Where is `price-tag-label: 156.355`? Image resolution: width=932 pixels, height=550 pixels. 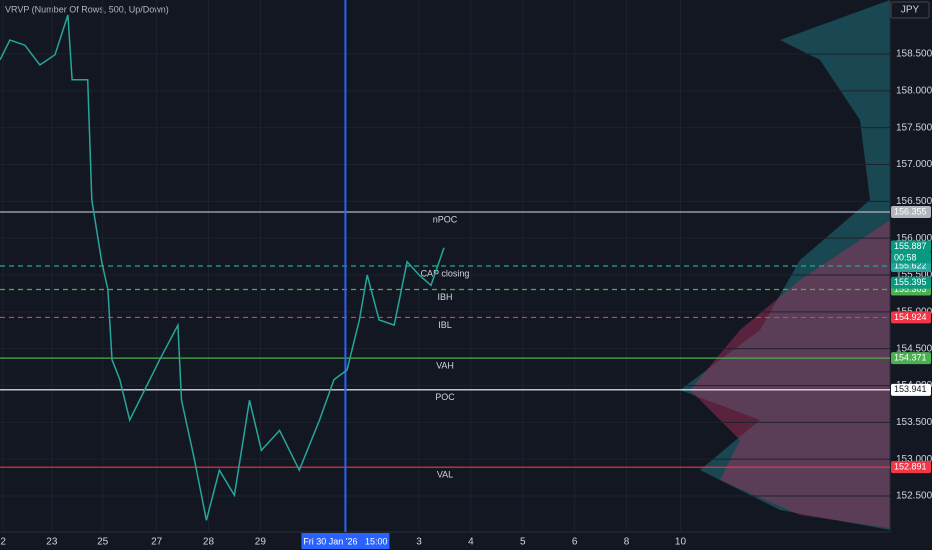 price-tag-label: 156.355 is located at coordinates (910, 211).